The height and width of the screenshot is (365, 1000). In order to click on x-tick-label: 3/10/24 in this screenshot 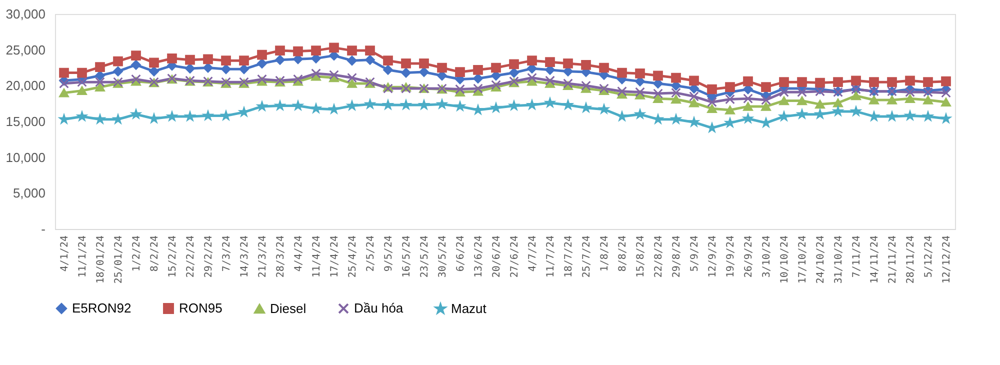, I will do `click(767, 257)`.